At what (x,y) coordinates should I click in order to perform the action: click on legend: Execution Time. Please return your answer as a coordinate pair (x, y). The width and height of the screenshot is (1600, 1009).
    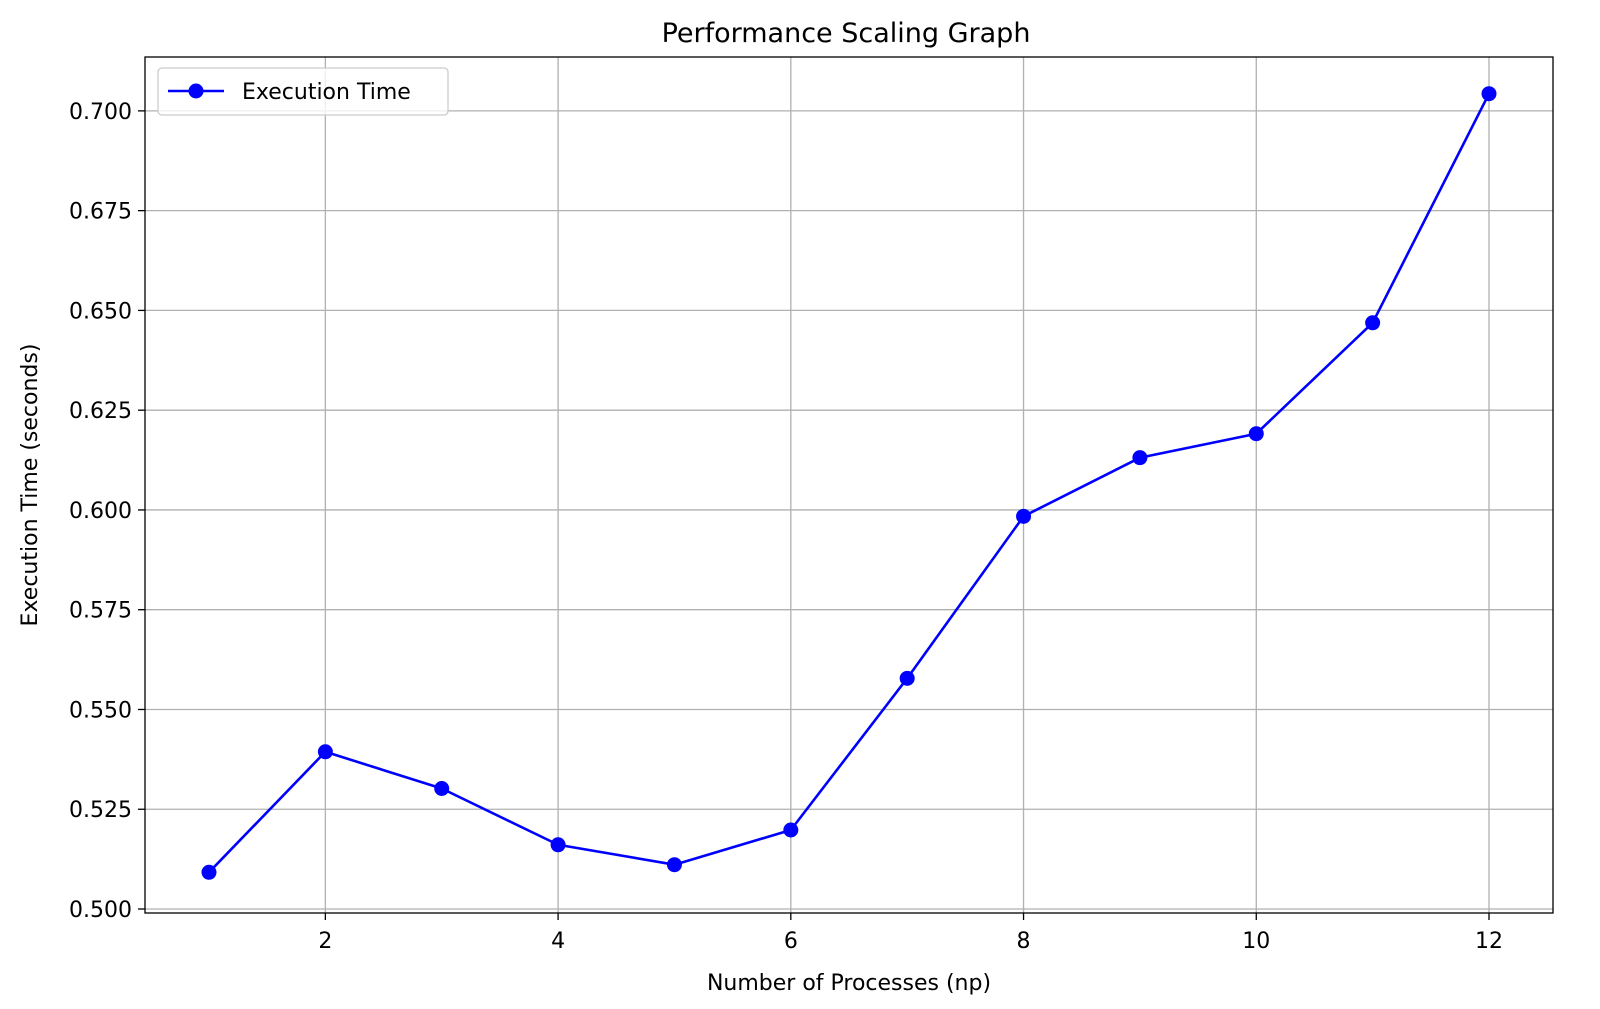
    Looking at the image, I should click on (303, 91).